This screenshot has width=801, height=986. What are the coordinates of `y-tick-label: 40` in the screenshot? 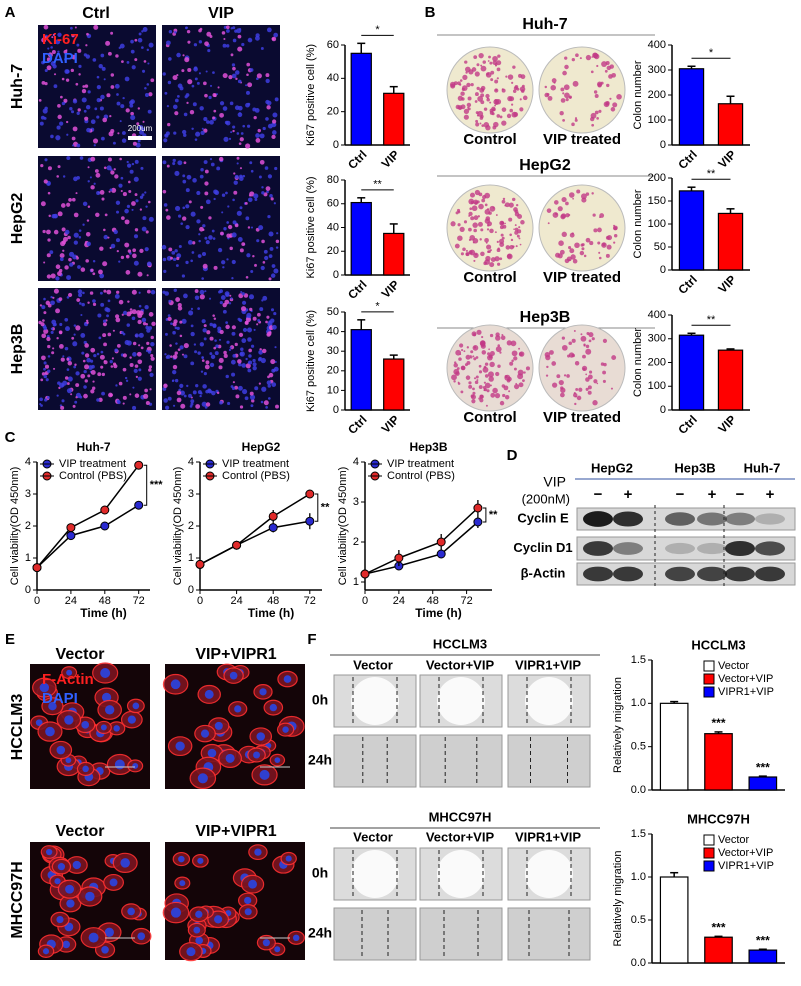 It's located at (333, 332).